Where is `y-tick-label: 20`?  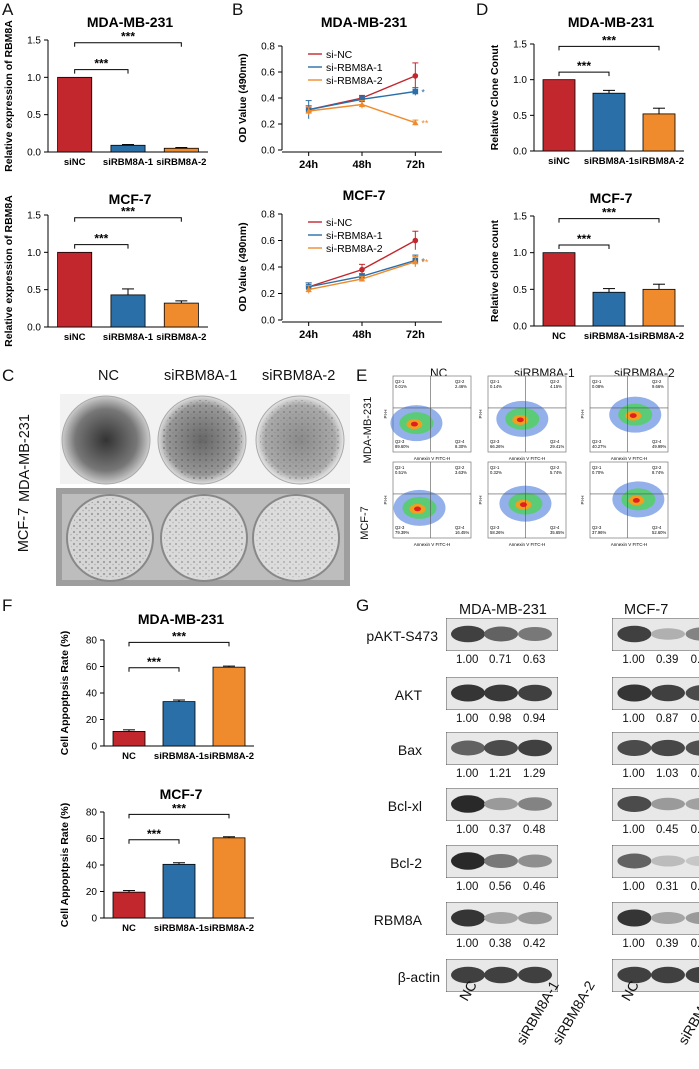
y-tick-label: 20 is located at coordinates (92, 892).